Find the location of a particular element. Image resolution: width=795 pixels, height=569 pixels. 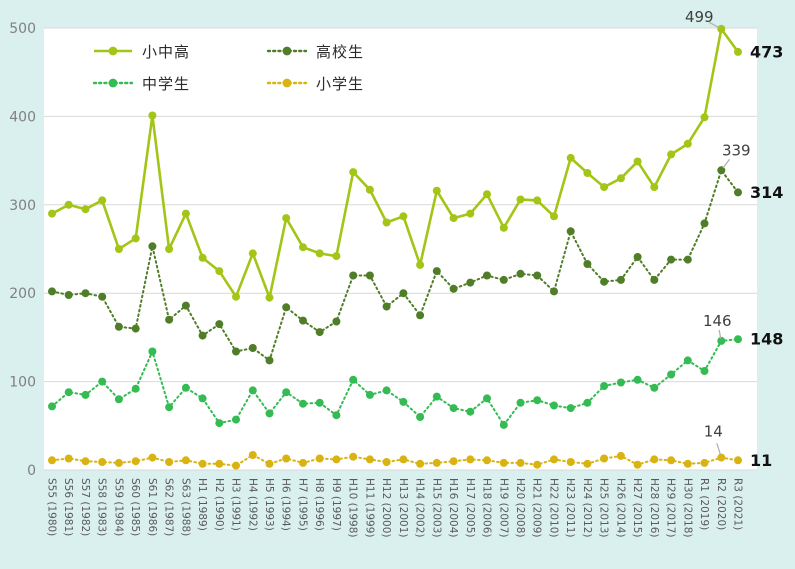

x-tick-label: H10 (1998) is located at coordinates (353, 508).